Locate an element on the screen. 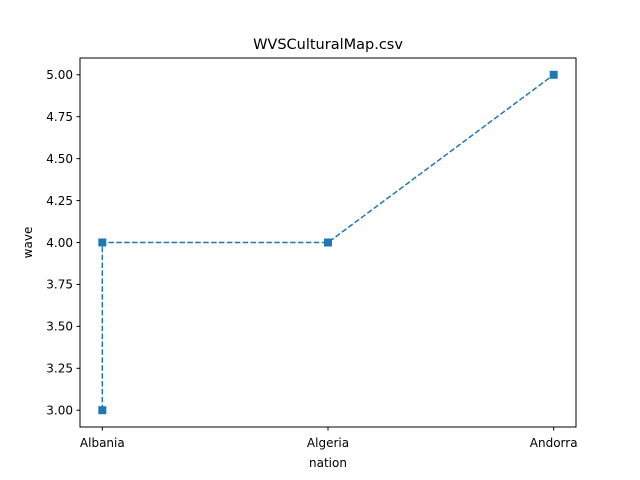 This screenshot has width=640, height=480. y-tick-label: 4.25 is located at coordinates (59, 201).